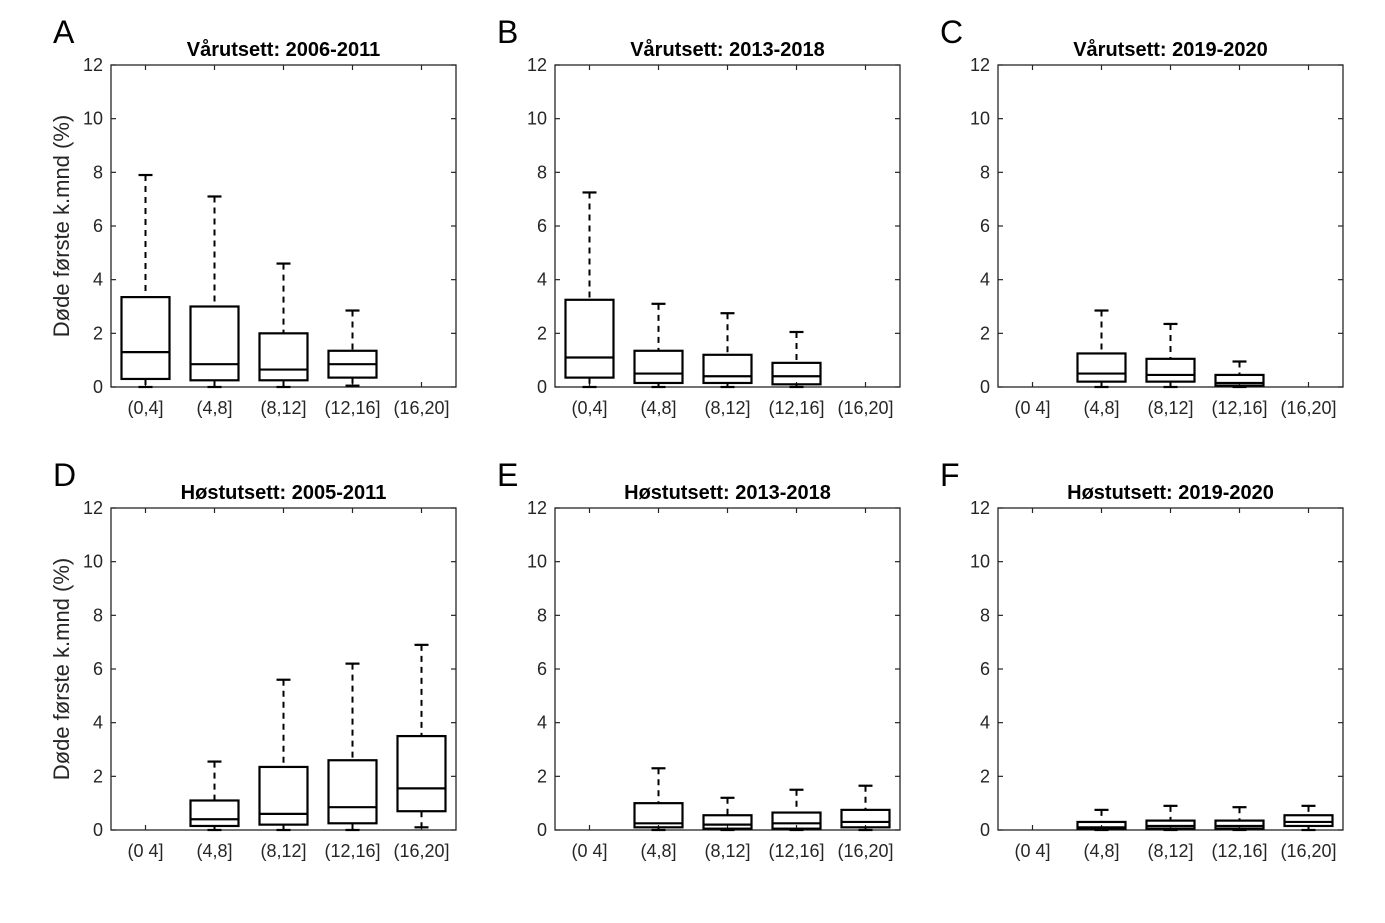  Describe the element at coordinates (283, 49) in the screenshot. I see `panel-title: Vårutsett: 2006-2011` at that location.